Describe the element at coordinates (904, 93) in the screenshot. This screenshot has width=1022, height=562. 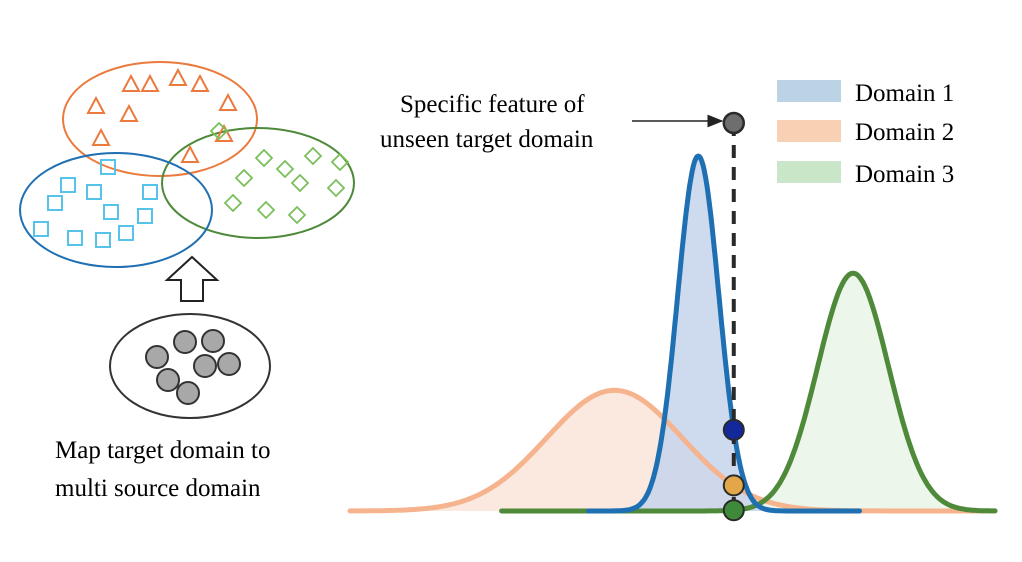
I see `legend-label-domain1: Domain 1` at that location.